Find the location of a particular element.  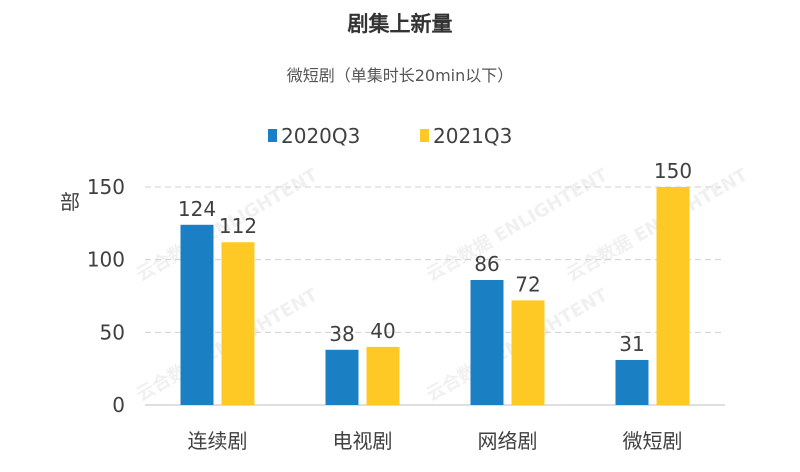

y-tick-label: 50 is located at coordinates (112, 332).